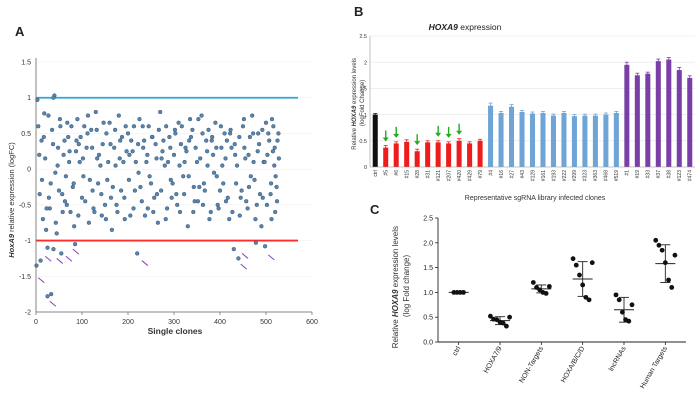  Describe the element at coordinates (428, 243) in the screenshot. I see `panel-c-y-tick-label: 2.0` at that location.